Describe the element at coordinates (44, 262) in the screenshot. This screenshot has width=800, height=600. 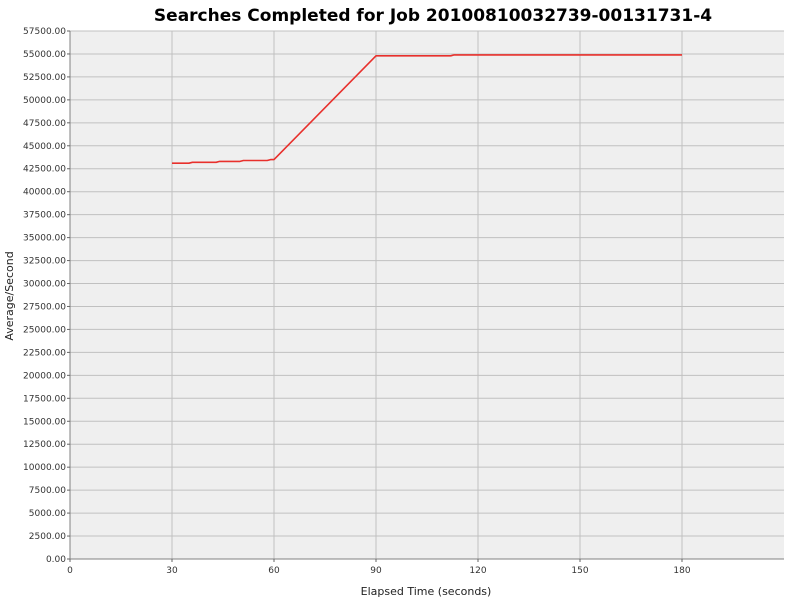
I see `y-tick-label: 32500.00` at that location.